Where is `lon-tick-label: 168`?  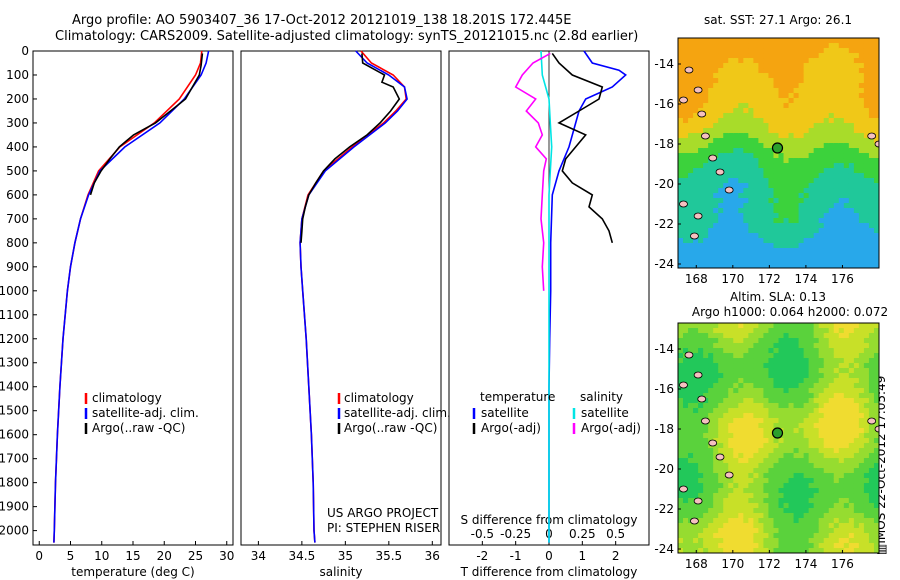 lon-tick-label: 168 is located at coordinates (696, 564).